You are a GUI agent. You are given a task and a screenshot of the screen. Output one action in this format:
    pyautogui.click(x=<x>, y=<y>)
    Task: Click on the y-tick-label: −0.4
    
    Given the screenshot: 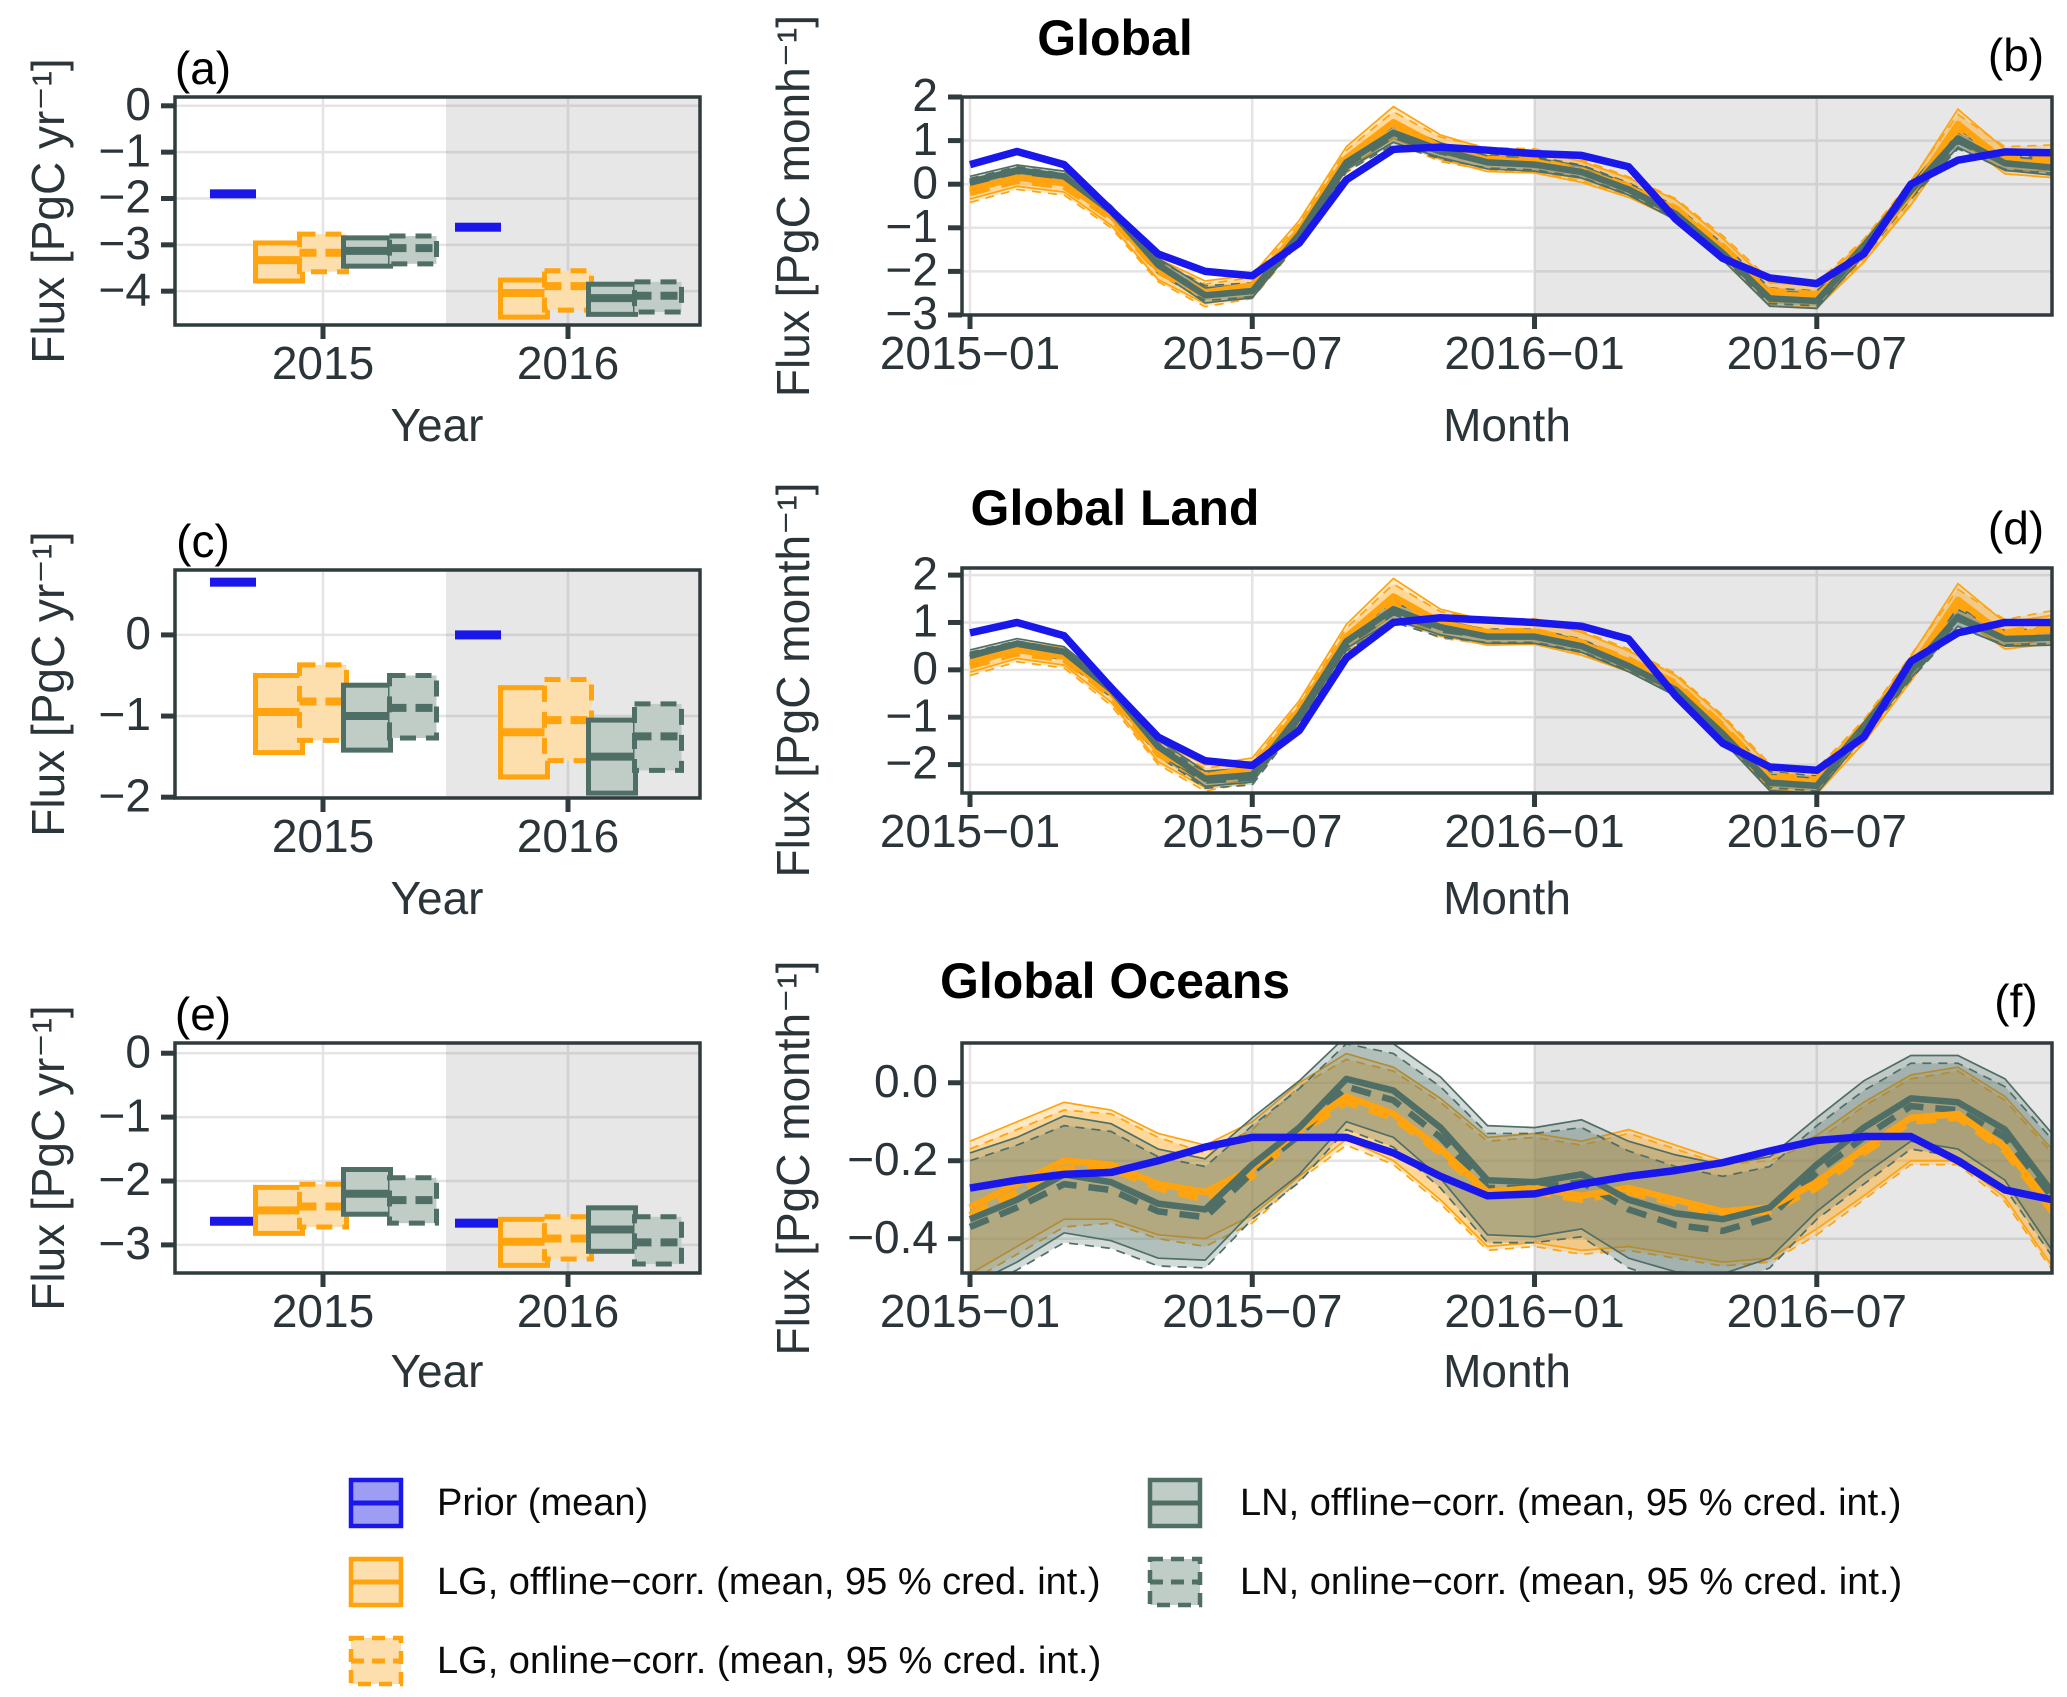 What is the action you would take?
    pyautogui.click(x=892, y=1237)
    